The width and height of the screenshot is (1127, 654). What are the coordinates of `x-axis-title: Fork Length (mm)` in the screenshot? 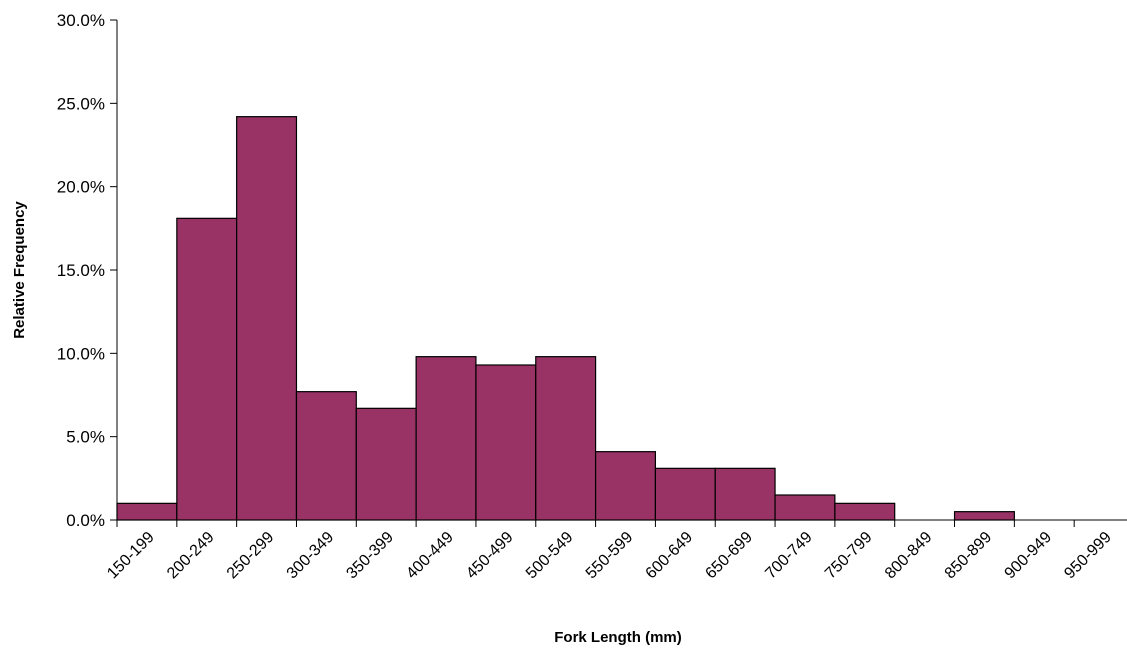 It's located at (618, 637).